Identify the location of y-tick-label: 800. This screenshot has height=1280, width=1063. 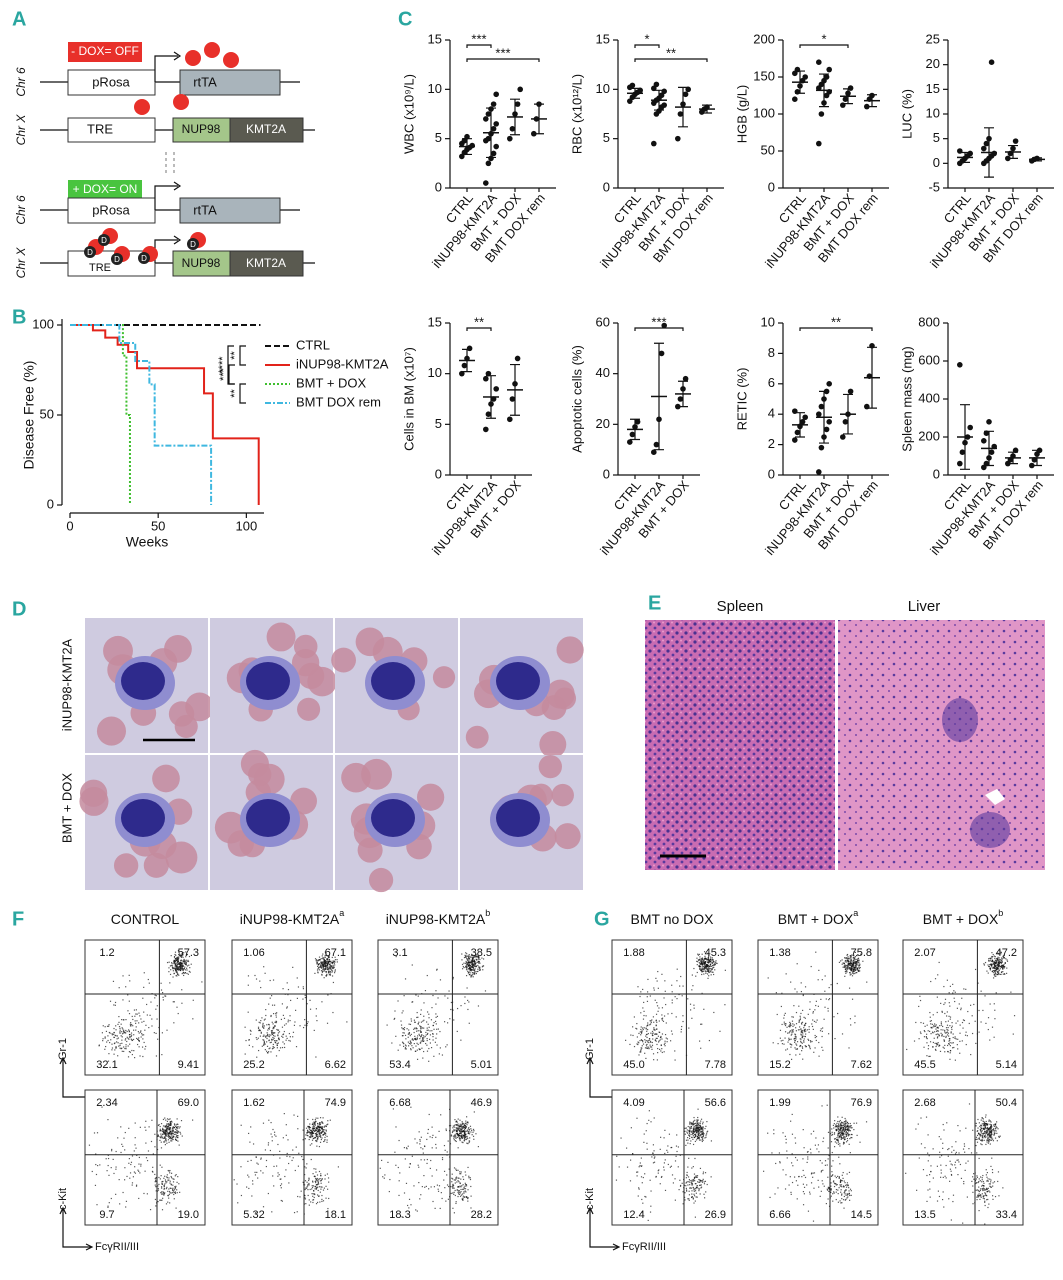
(929, 321).